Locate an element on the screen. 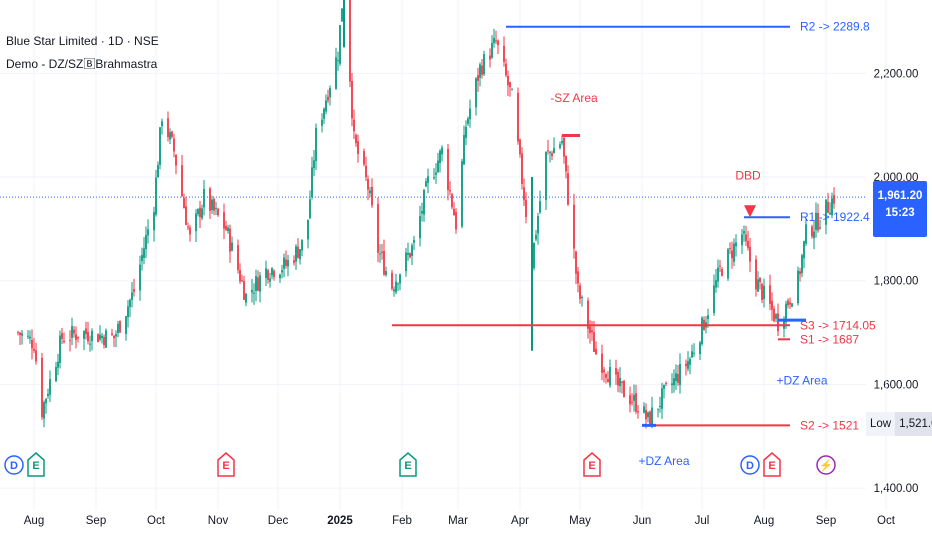 The width and height of the screenshot is (932, 555). zone-annotation: +DZ Area is located at coordinates (801, 380).